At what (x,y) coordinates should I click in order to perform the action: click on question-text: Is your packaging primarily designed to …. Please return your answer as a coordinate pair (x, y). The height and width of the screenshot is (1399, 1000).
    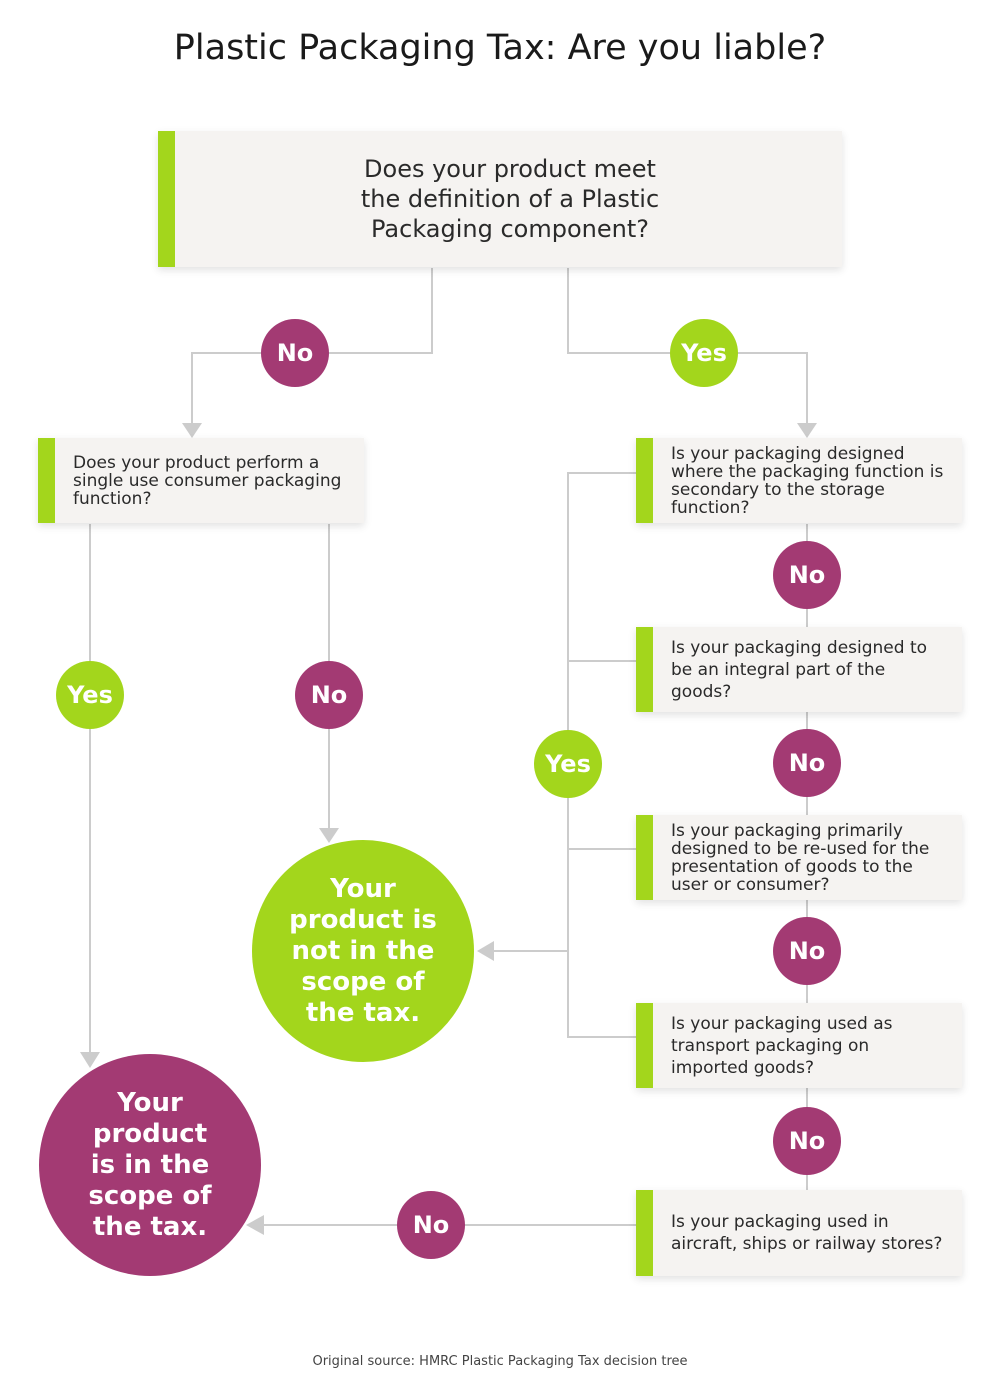
    Looking at the image, I should click on (800, 857).